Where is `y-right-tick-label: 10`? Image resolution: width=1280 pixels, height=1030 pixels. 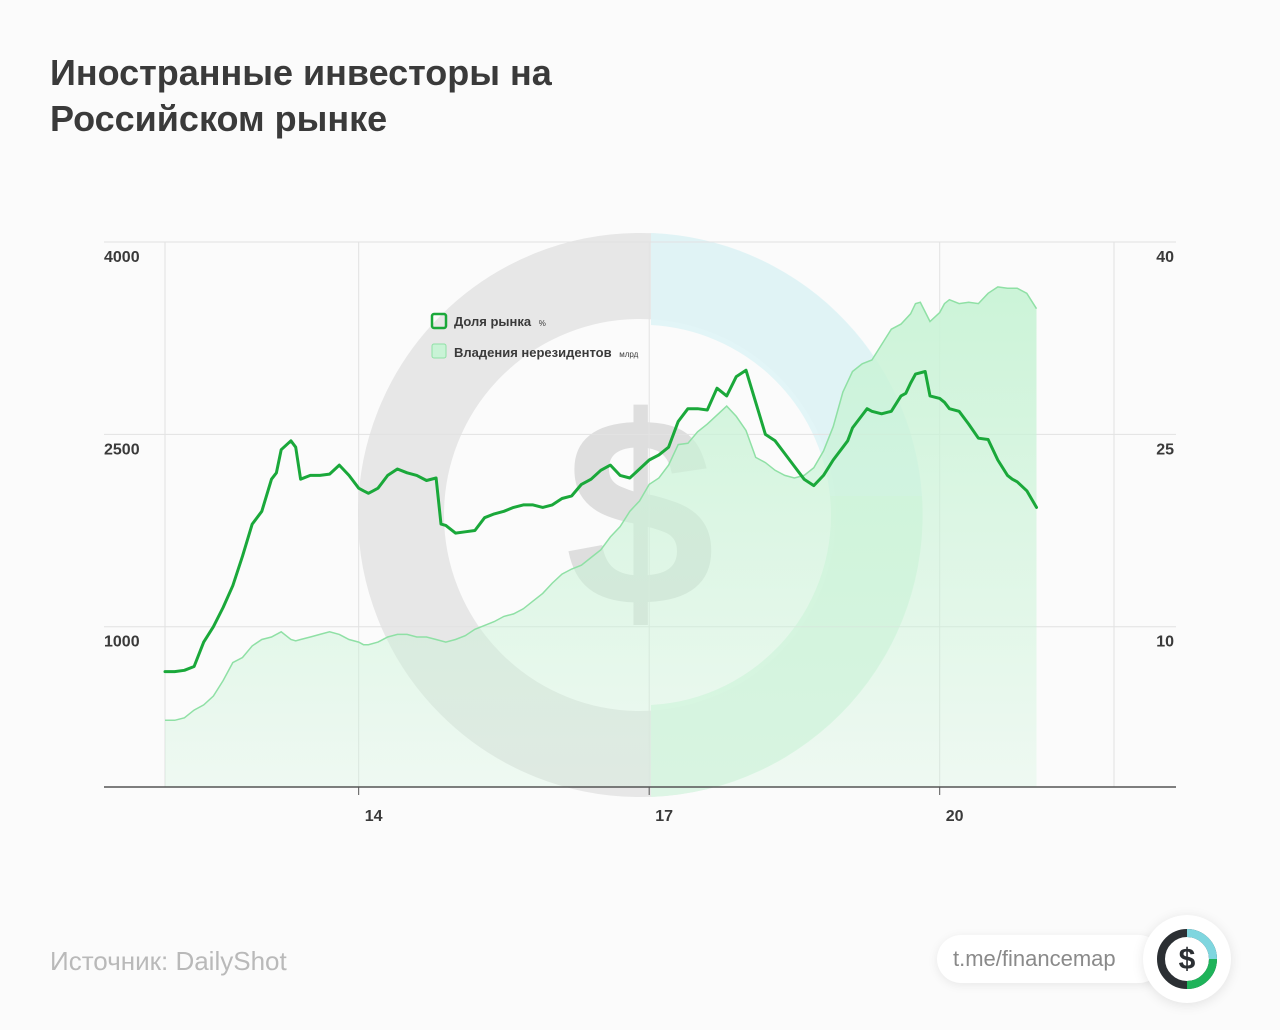 y-right-tick-label: 10 is located at coordinates (1165, 642).